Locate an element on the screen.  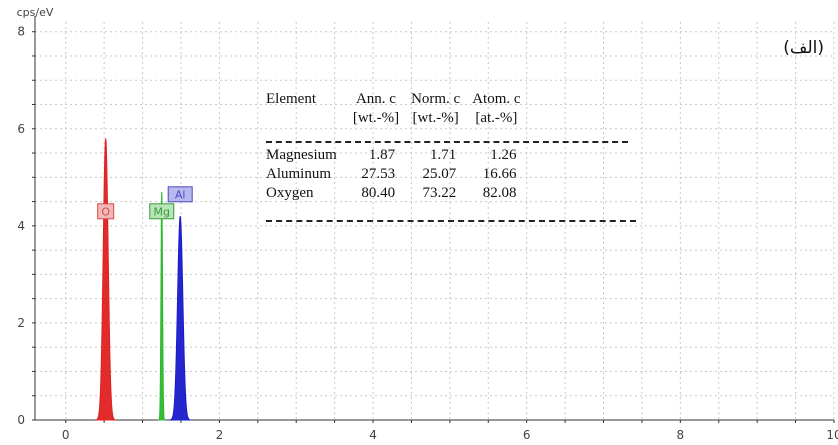
x-tick-label: 6 is located at coordinates (527, 435).